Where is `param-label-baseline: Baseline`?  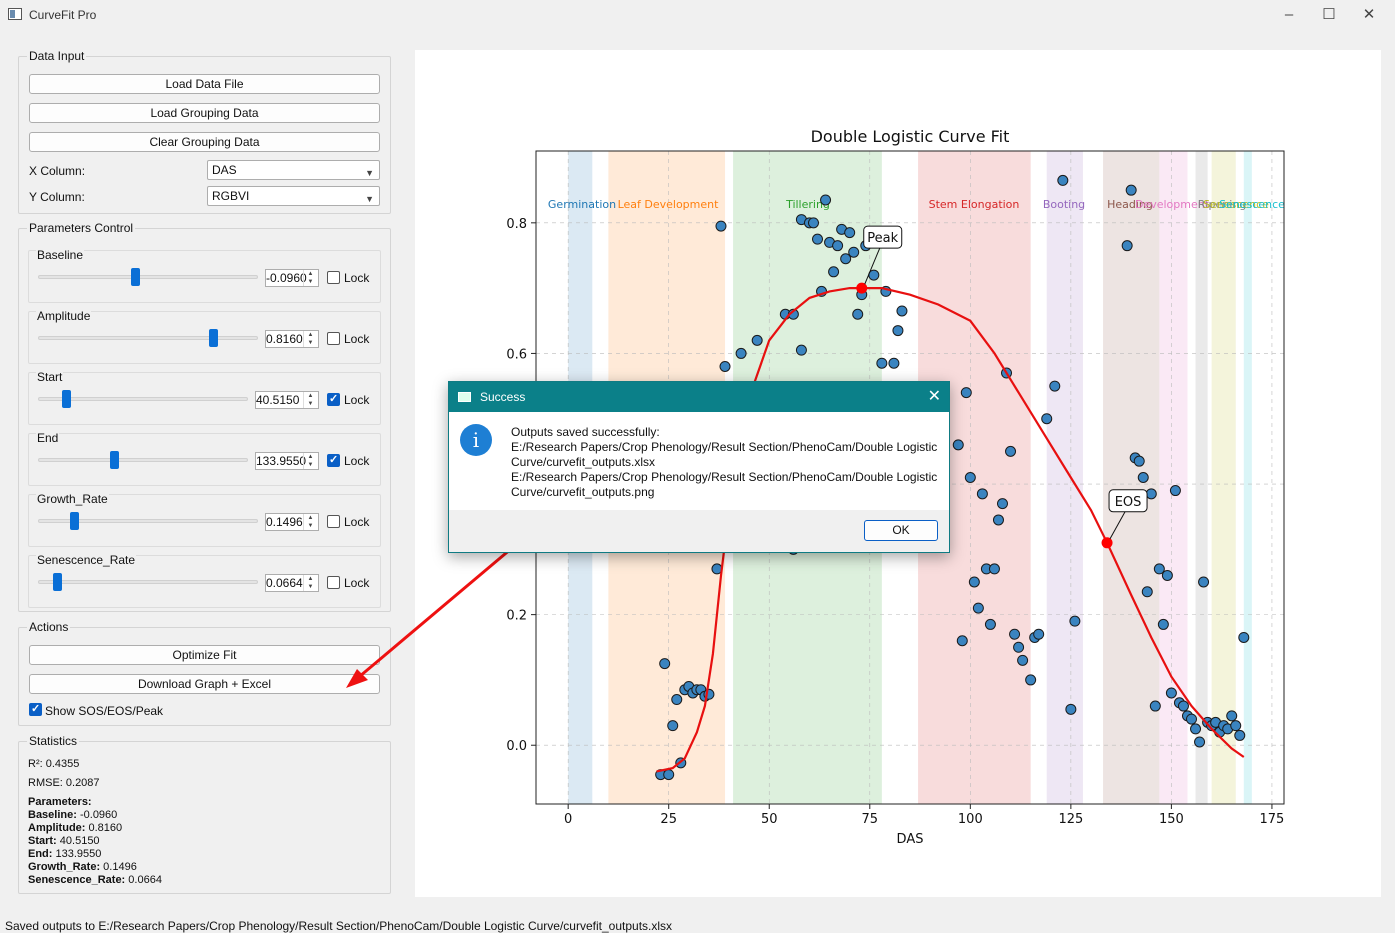 param-label-baseline: Baseline is located at coordinates (60, 255).